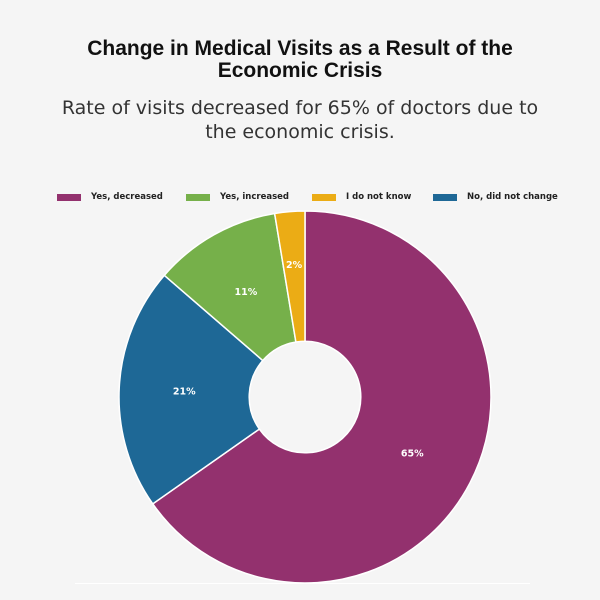 The width and height of the screenshot is (600, 600). I want to click on legend-swatch-i-do-not-know, so click(324, 197).